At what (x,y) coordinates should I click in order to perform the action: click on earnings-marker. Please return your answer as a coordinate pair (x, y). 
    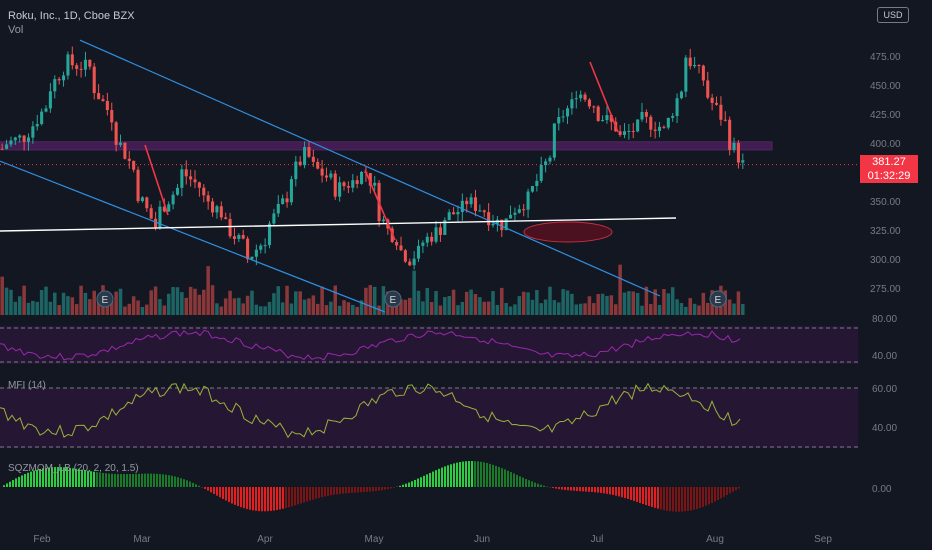
    Looking at the image, I should click on (718, 299).